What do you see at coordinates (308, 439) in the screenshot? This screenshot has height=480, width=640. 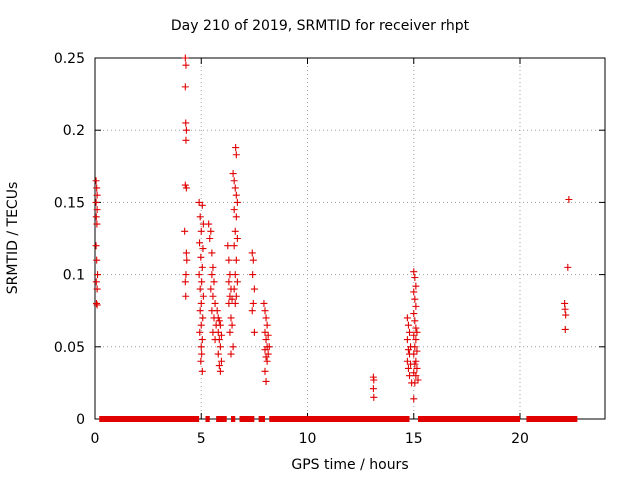 I see `x-tick-label: 10` at bounding box center [308, 439].